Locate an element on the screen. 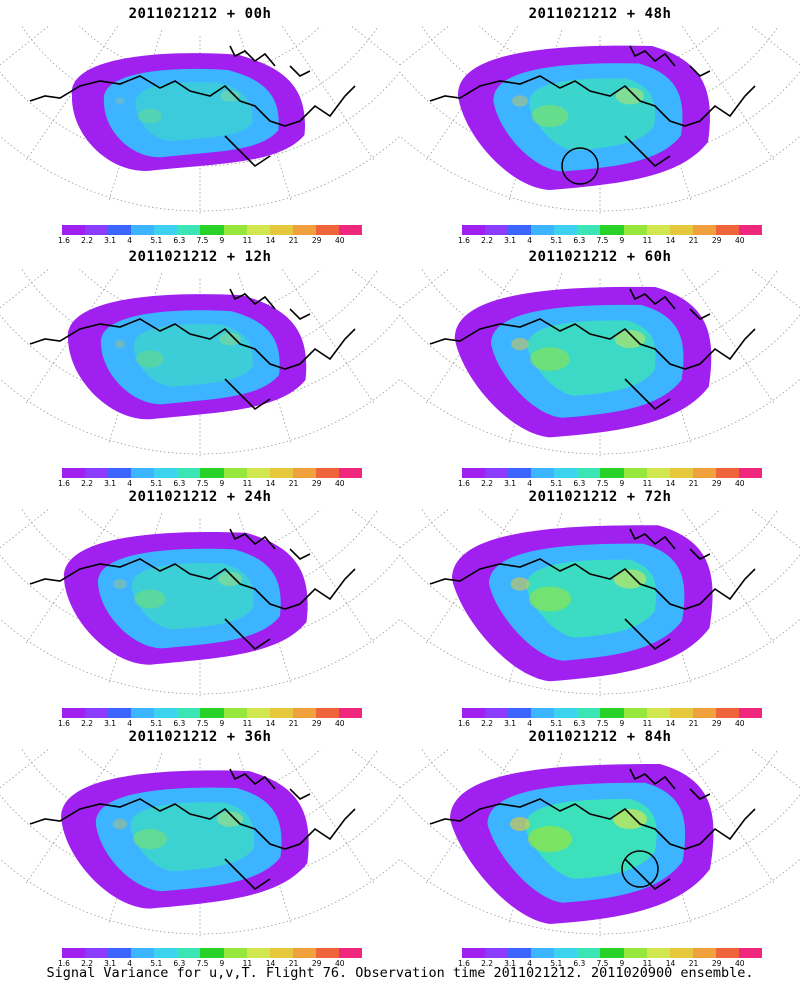 The width and height of the screenshot is (800, 1000). panel-title: 2011021212 + 84h is located at coordinates (600, 737).